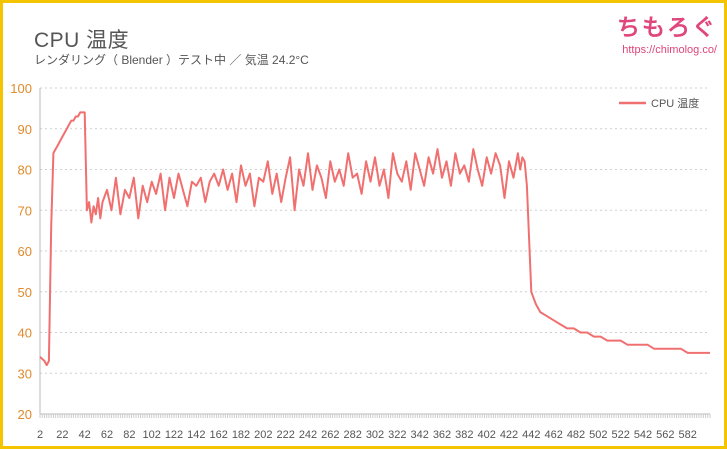  What do you see at coordinates (196, 435) in the screenshot?
I see `x-tick-label: 142` at bounding box center [196, 435].